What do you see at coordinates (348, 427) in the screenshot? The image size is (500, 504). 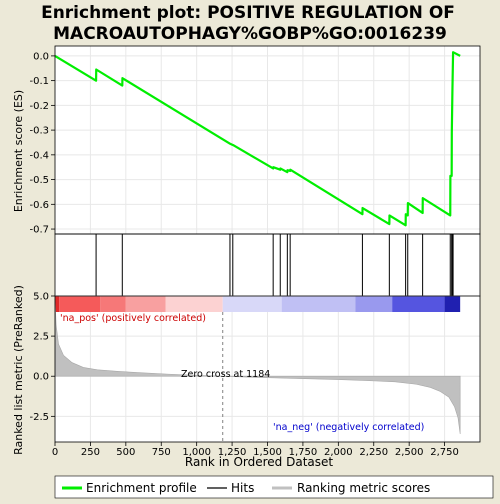 I see `na-neg-label: 'na_neg' (negatively correlated)` at bounding box center [348, 427].